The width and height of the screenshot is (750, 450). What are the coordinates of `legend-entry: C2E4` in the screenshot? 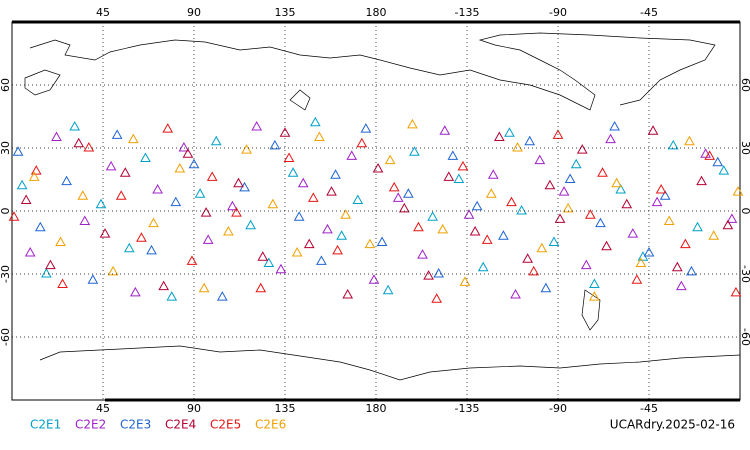 It's located at (180, 425).